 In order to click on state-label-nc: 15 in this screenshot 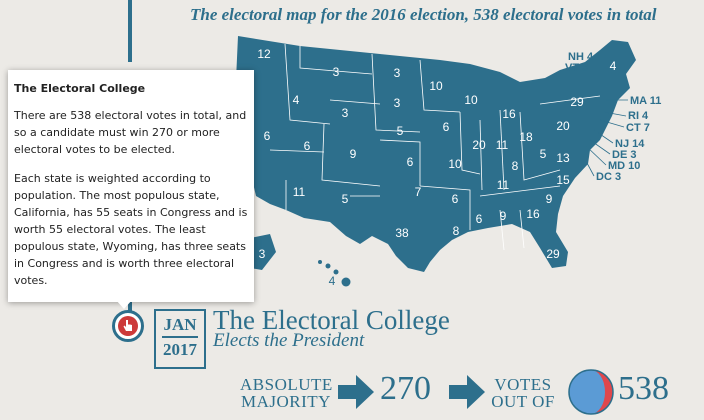, I will do `click(563, 180)`.